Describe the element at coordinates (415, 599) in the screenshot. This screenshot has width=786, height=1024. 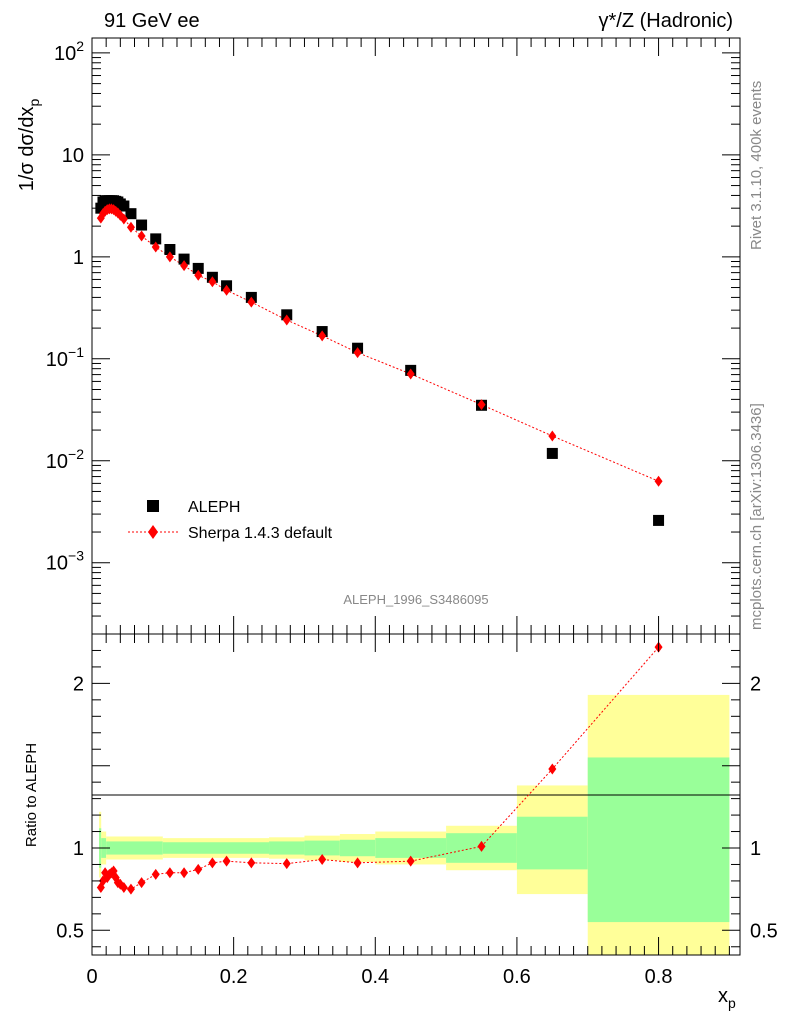
I see `analysis-id-label: ALEPH_1996_S3486095` at that location.